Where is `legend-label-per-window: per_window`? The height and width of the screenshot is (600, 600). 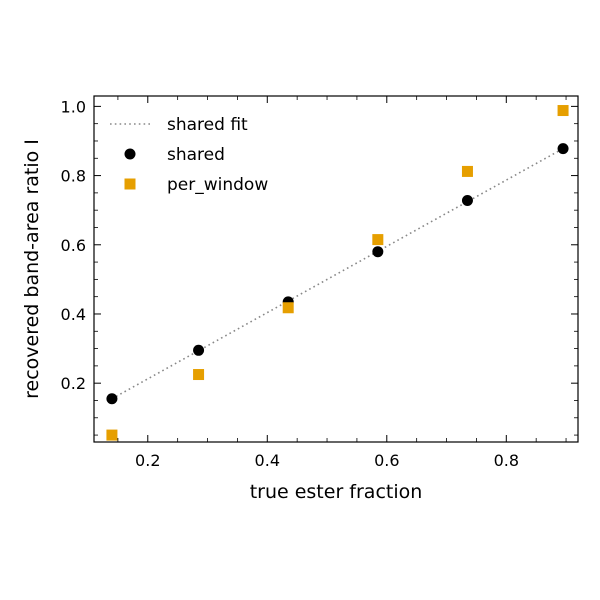 legend-label-per-window: per_window is located at coordinates (217, 185).